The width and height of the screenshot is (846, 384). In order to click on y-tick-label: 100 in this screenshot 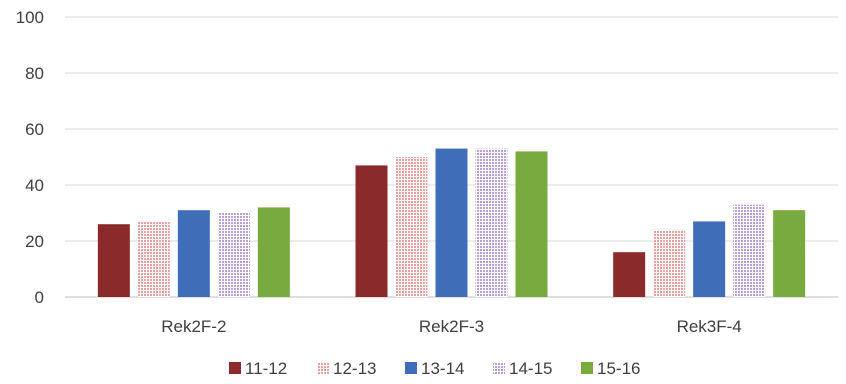, I will do `click(30, 17)`.